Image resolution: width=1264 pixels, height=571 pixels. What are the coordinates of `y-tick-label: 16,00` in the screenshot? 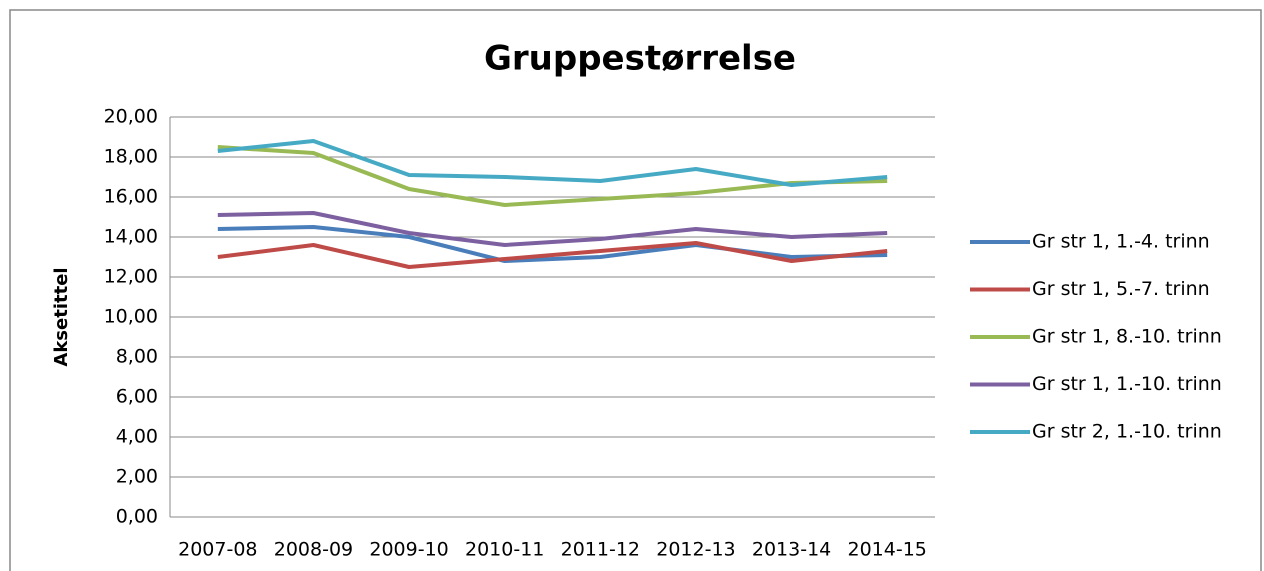 It's located at (131, 197).